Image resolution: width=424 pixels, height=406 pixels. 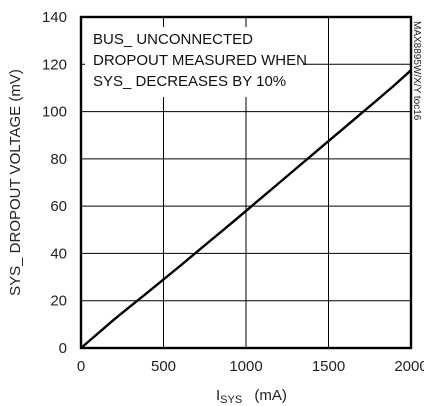 What do you see at coordinates (54, 64) in the screenshot?
I see `y-tick-label: 120` at bounding box center [54, 64].